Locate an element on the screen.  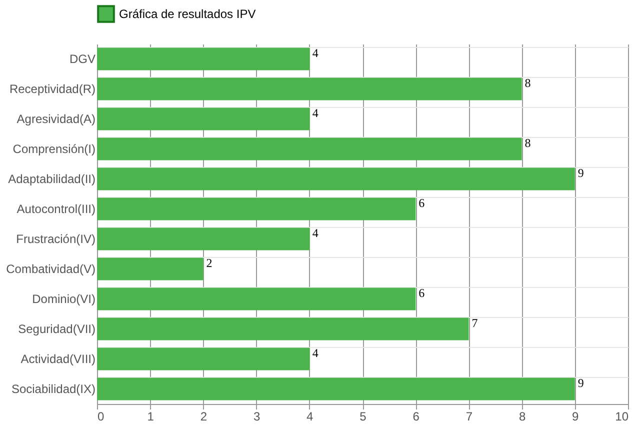
x-tick-label: 0 is located at coordinates (101, 417).